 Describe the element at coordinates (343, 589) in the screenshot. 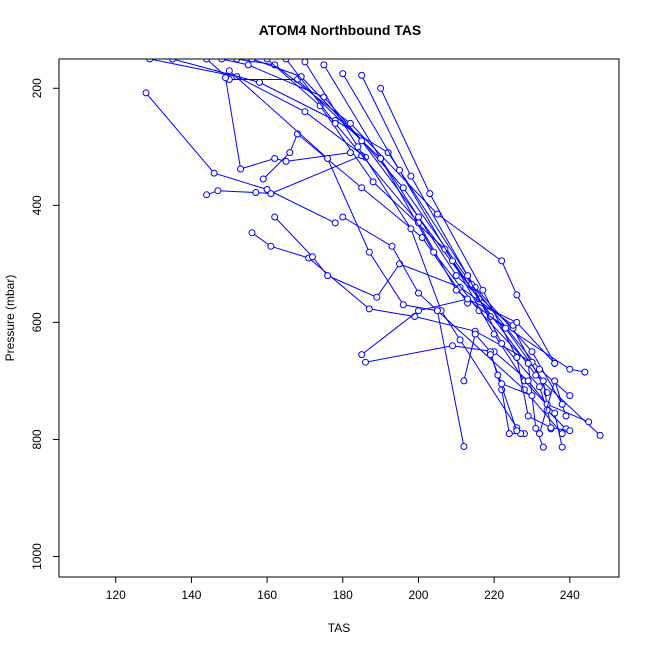

I see `x-axis: 120 140 160 180 200 220 240` at that location.